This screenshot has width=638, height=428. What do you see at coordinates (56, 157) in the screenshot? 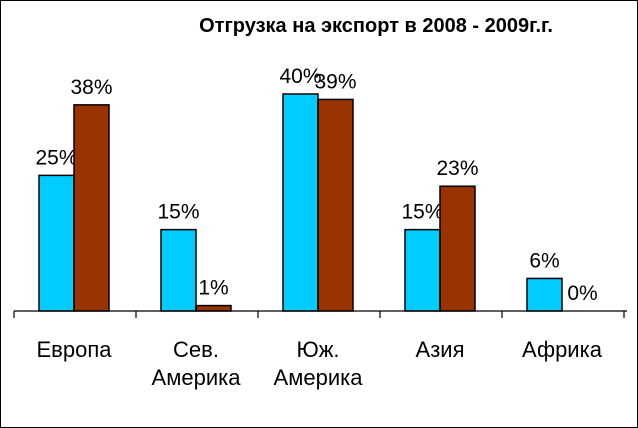
I see `data-label: 25%` at bounding box center [56, 157].